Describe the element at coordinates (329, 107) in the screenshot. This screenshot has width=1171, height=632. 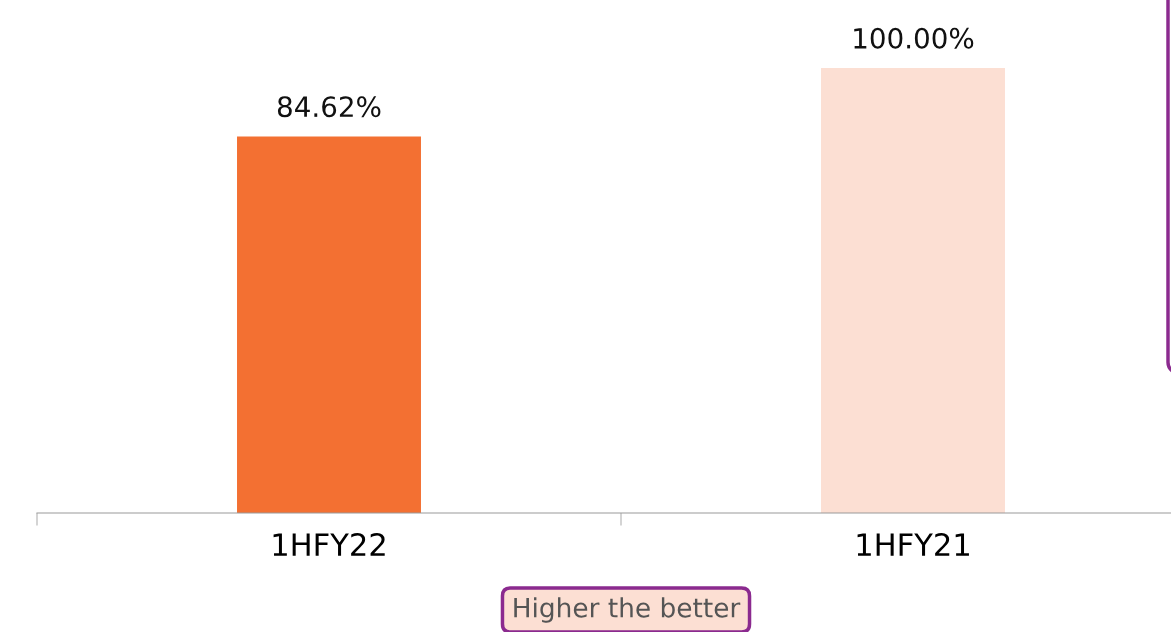
I see `data-label: 84.62%` at that location.